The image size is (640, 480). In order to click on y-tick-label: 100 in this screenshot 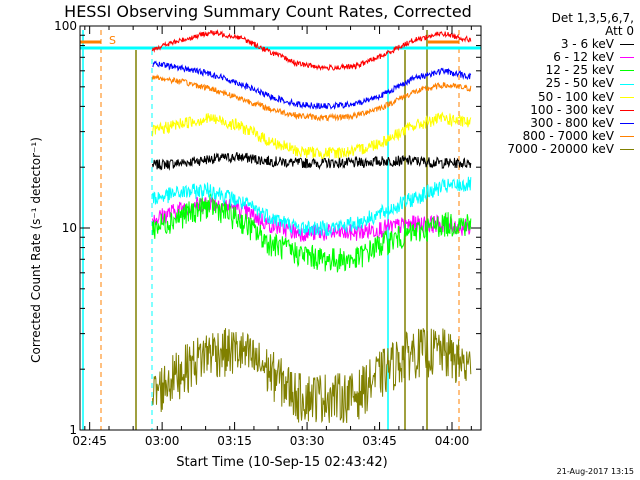, I will do `click(65, 26)`.